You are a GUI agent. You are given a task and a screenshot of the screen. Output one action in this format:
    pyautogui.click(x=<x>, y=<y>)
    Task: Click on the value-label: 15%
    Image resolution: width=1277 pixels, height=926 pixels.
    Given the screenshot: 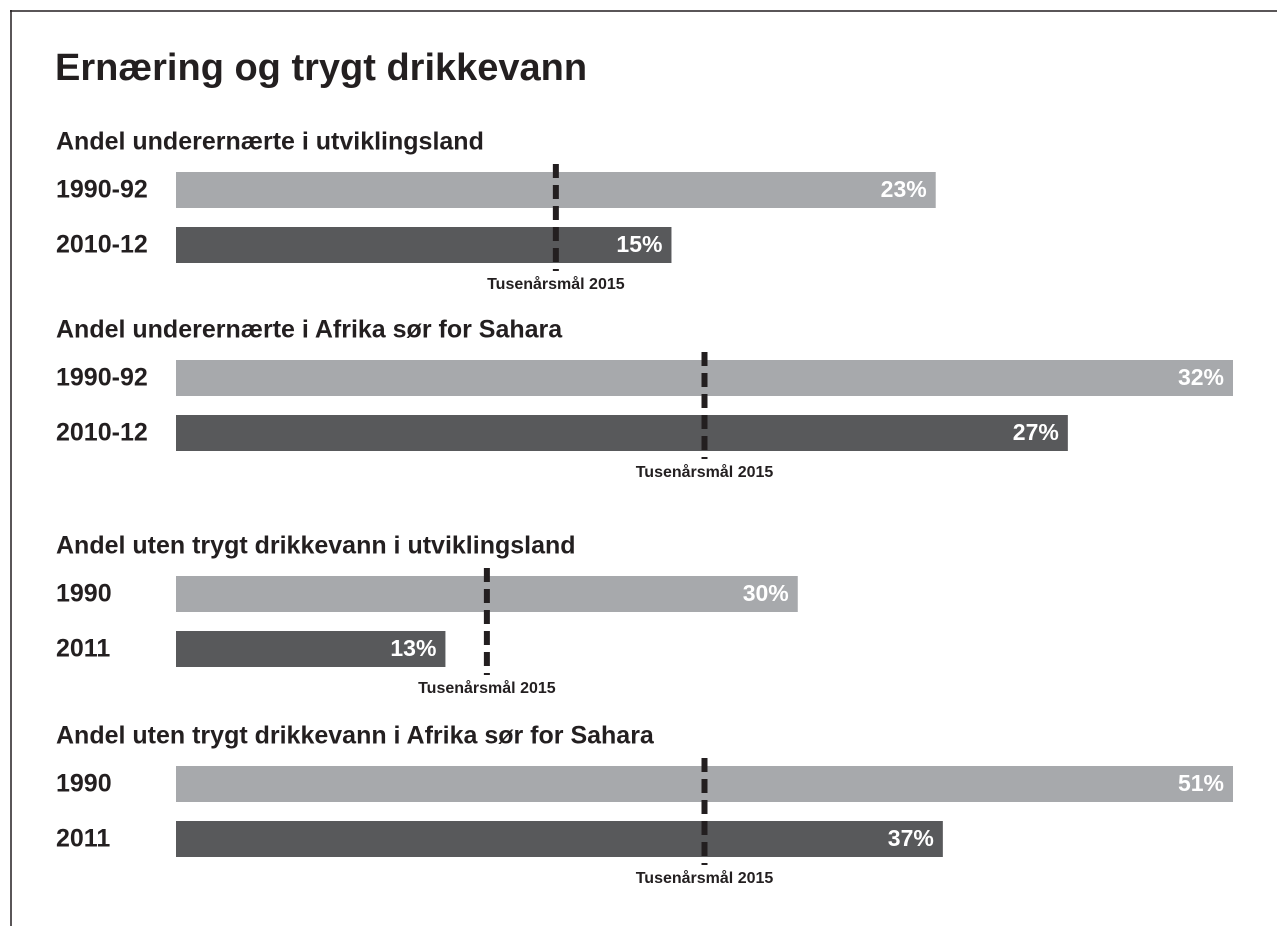 What is the action you would take?
    pyautogui.click(x=639, y=244)
    